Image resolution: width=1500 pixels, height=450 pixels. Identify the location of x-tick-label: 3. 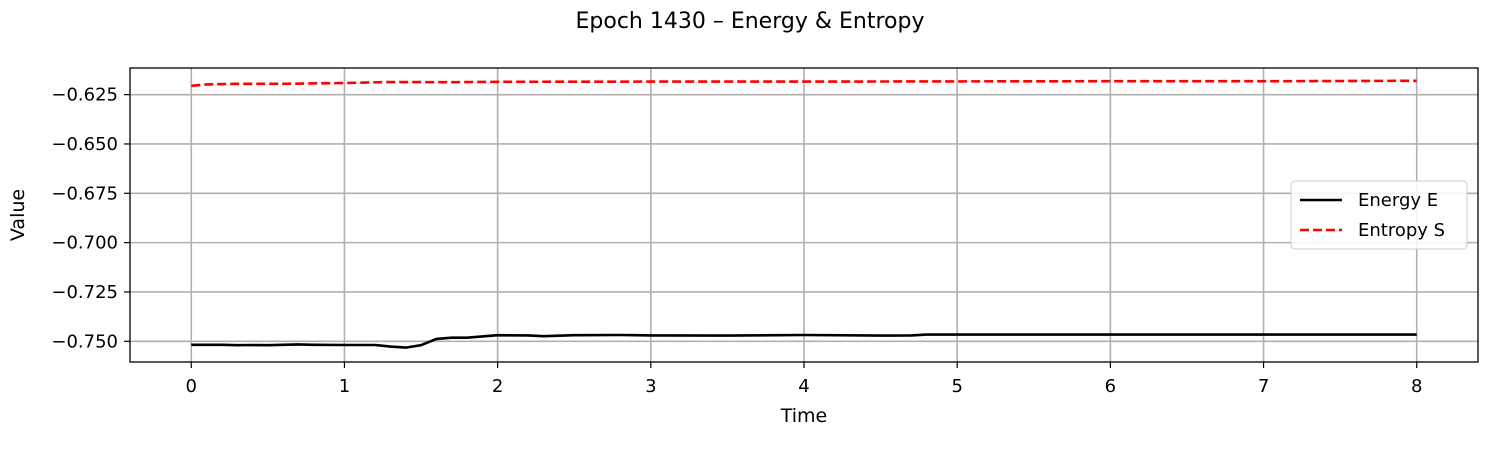
(650, 386).